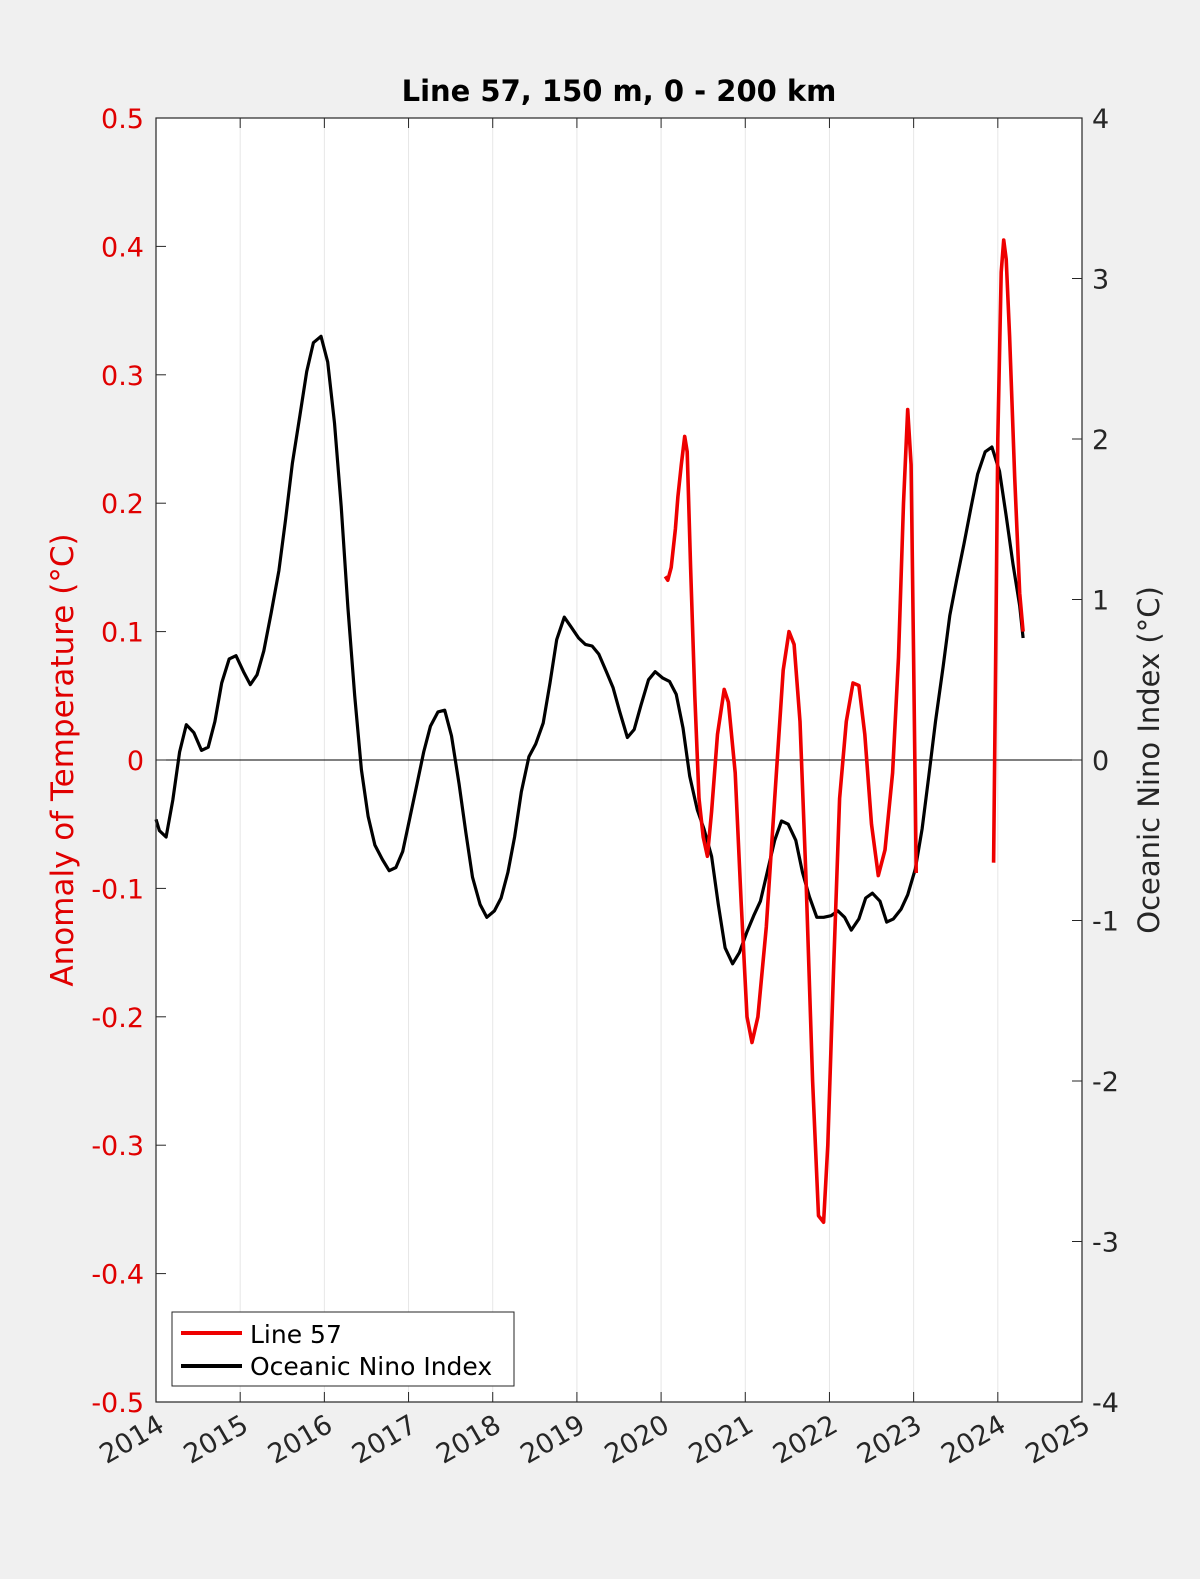 The image size is (1200, 1579). I want to click on y-left-axis-ticks: -0.5 -0.4 -0.3 -0.2 -0.1 0 0.1 0.2 0.3 0.4 0.5, so click(128, 761).